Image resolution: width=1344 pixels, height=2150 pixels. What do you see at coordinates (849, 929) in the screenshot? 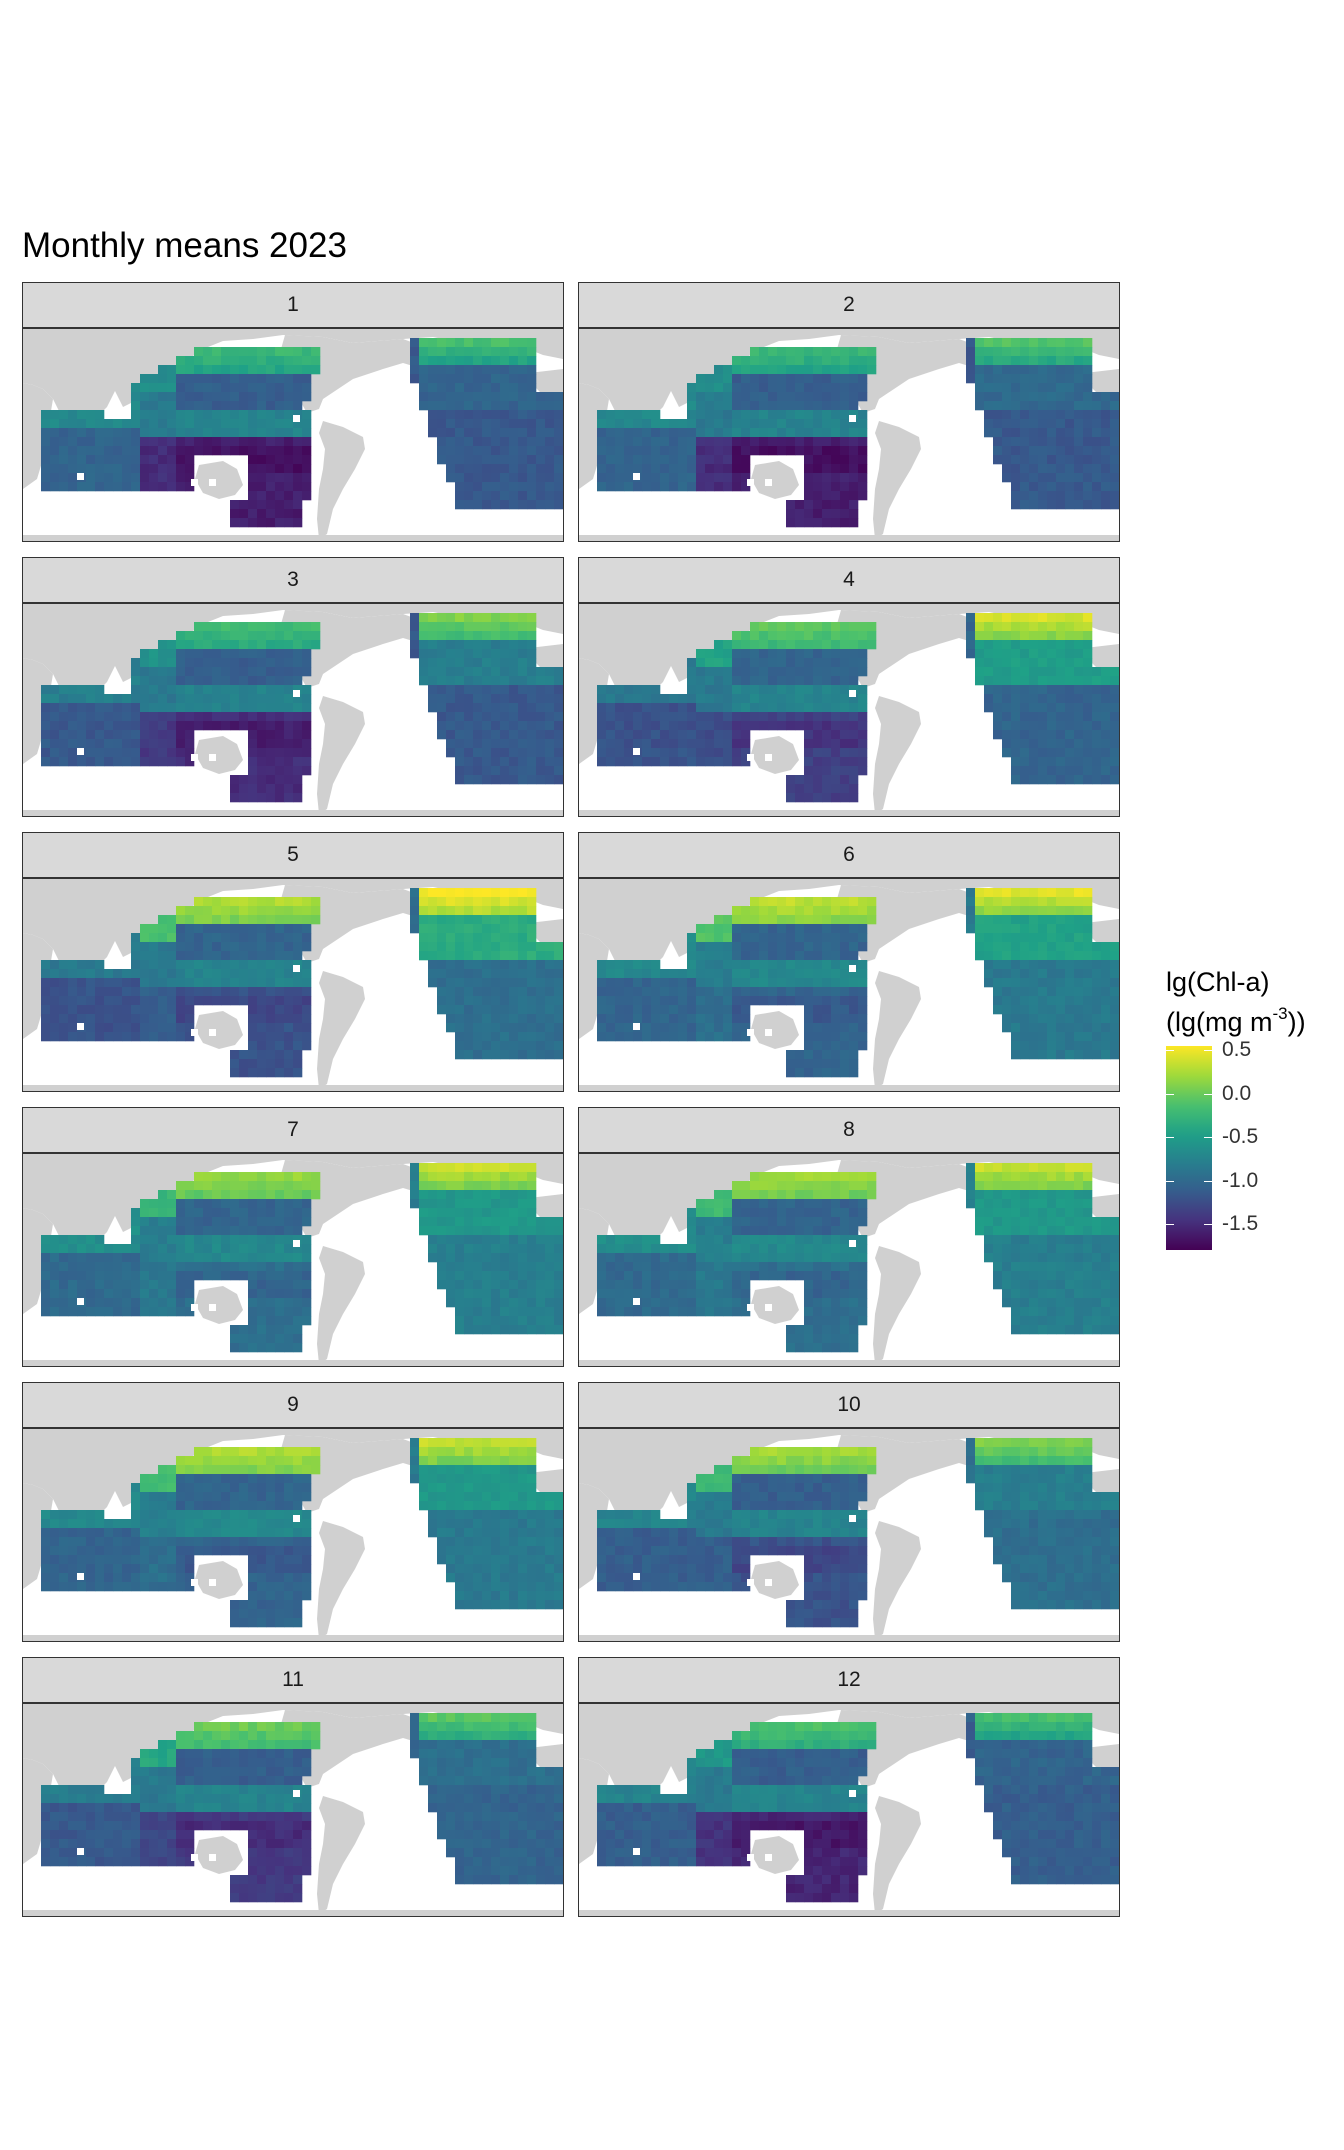
I see `land-shape` at bounding box center [849, 929].